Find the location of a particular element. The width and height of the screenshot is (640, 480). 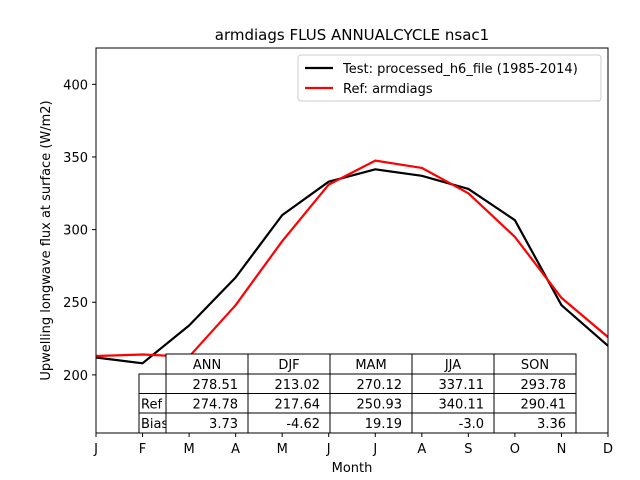

table-value: -4.62 is located at coordinates (303, 424).